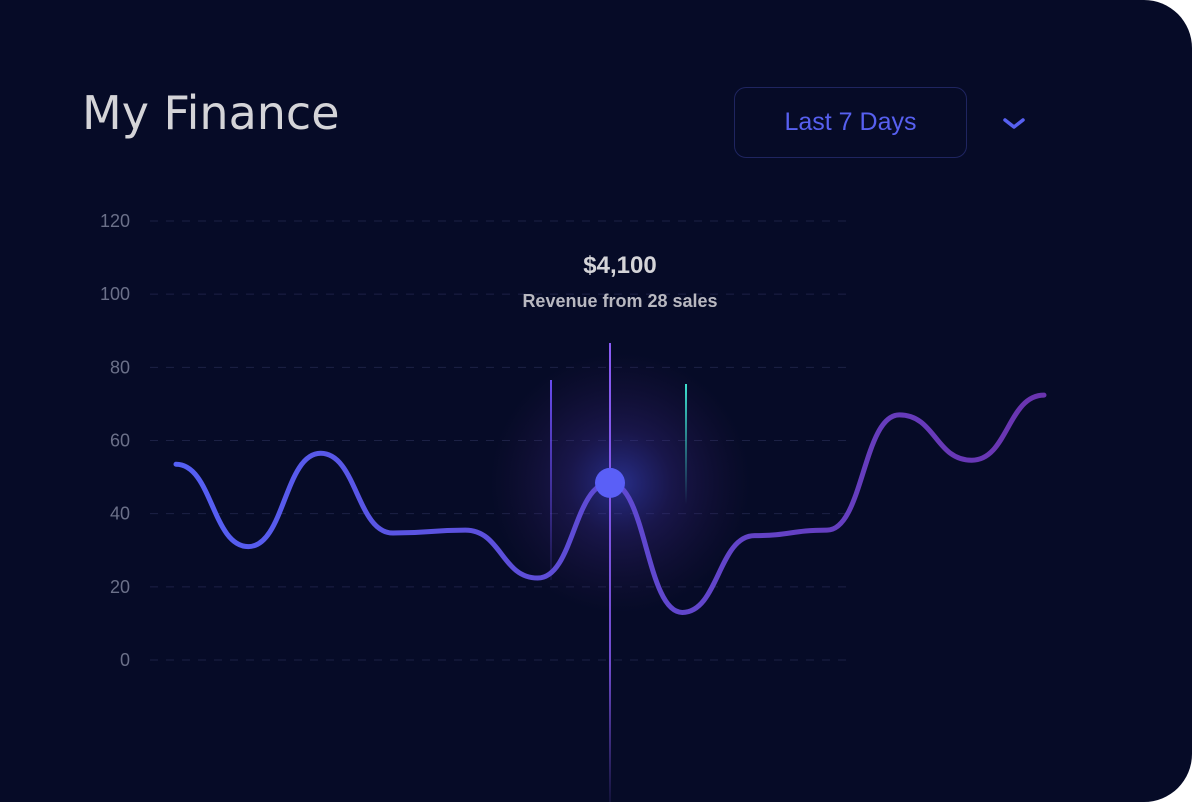  Describe the element at coordinates (125, 660) in the screenshot. I see `y-tick-label: 0` at that location.